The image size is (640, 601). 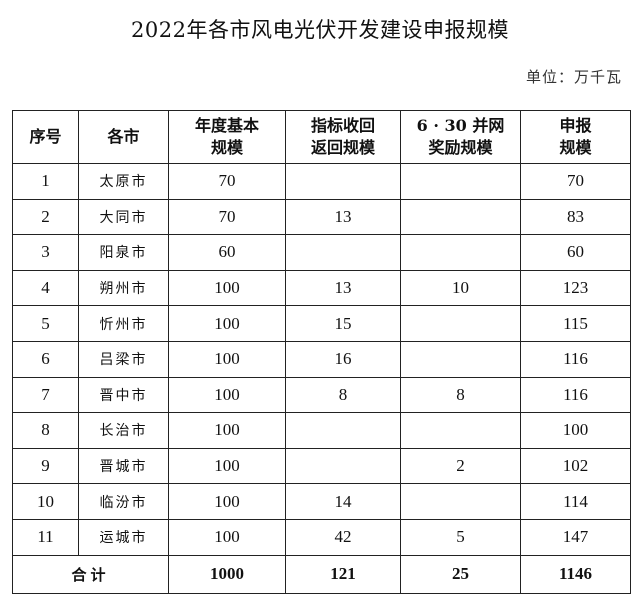 I want to click on table-row: 5 忻州市 100 15 115, so click(x=321, y=323).